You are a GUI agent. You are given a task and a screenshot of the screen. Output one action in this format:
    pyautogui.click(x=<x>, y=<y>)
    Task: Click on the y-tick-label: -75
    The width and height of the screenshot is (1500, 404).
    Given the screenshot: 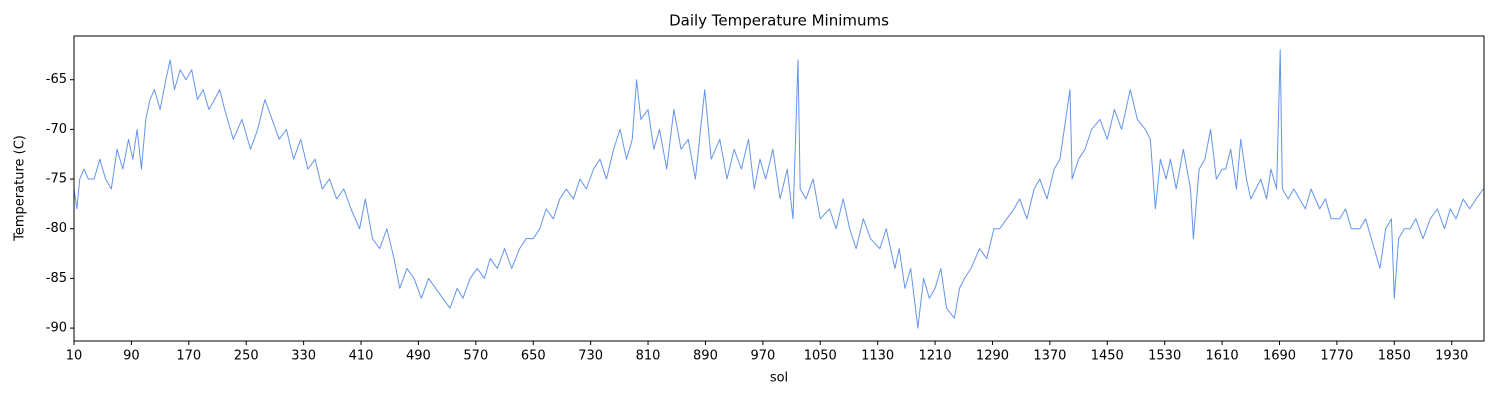 What is the action you would take?
    pyautogui.click(x=56, y=179)
    